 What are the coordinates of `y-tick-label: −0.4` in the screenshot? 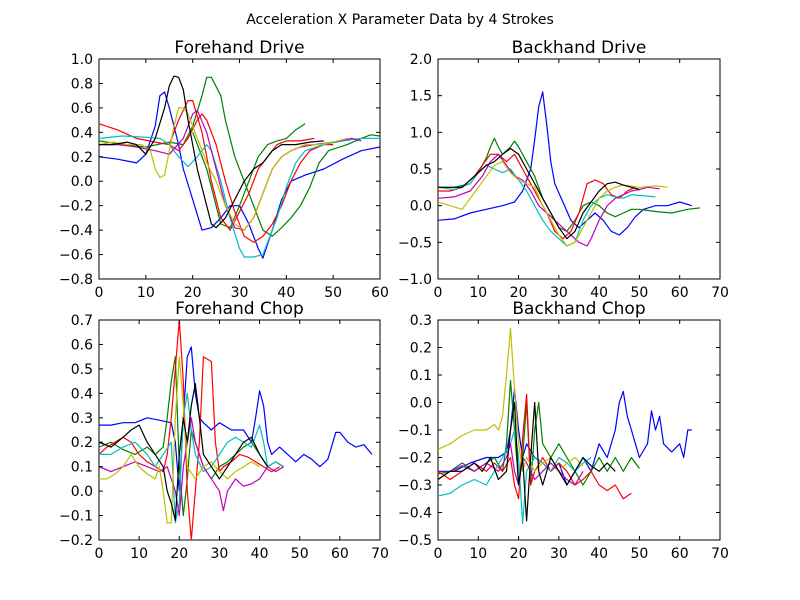 It's located at (415, 514).